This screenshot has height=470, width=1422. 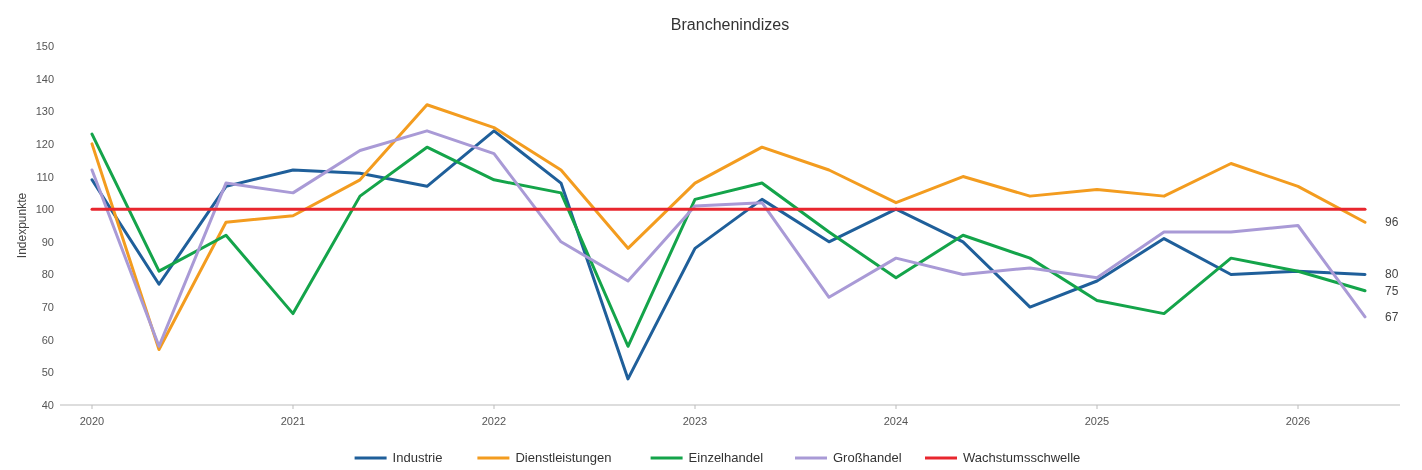 What do you see at coordinates (44, 209) in the screenshot?
I see `y-tick-label: 100` at bounding box center [44, 209].